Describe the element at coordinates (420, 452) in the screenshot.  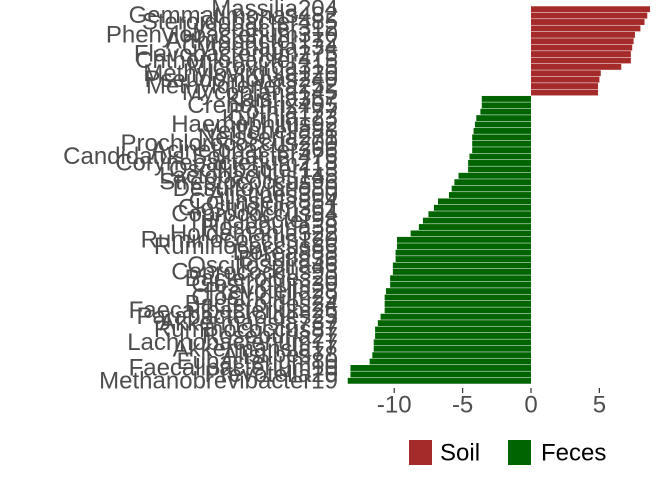
I see `legend-swatch-soil` at that location.